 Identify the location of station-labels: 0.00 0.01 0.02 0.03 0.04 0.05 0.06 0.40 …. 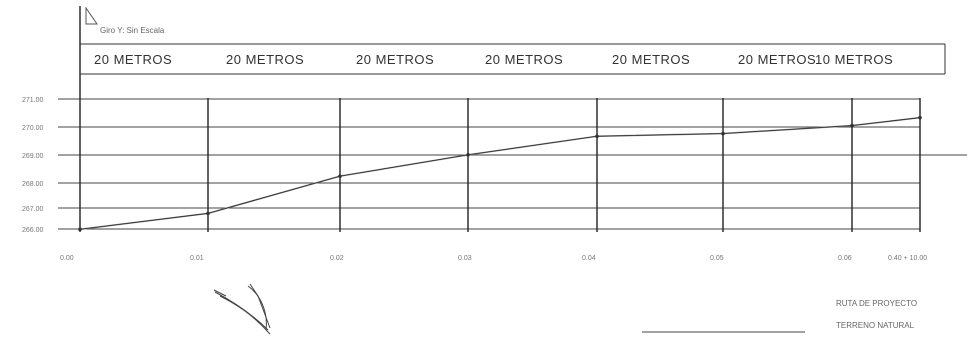
(493, 258).